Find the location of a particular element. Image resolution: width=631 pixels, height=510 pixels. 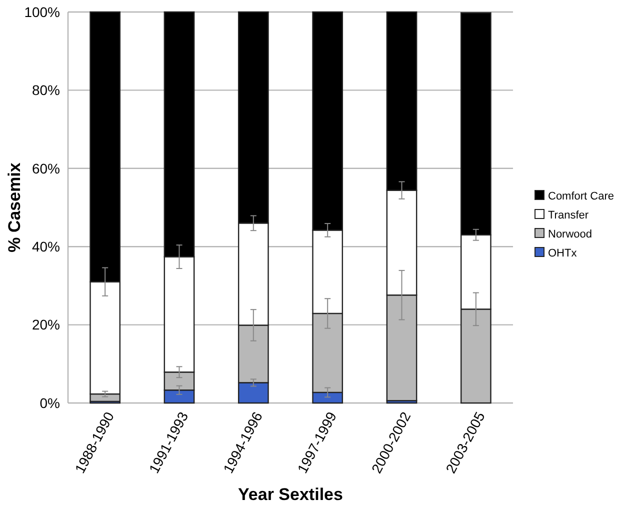

y-axis-title: % Casemix is located at coordinates (14, 207).